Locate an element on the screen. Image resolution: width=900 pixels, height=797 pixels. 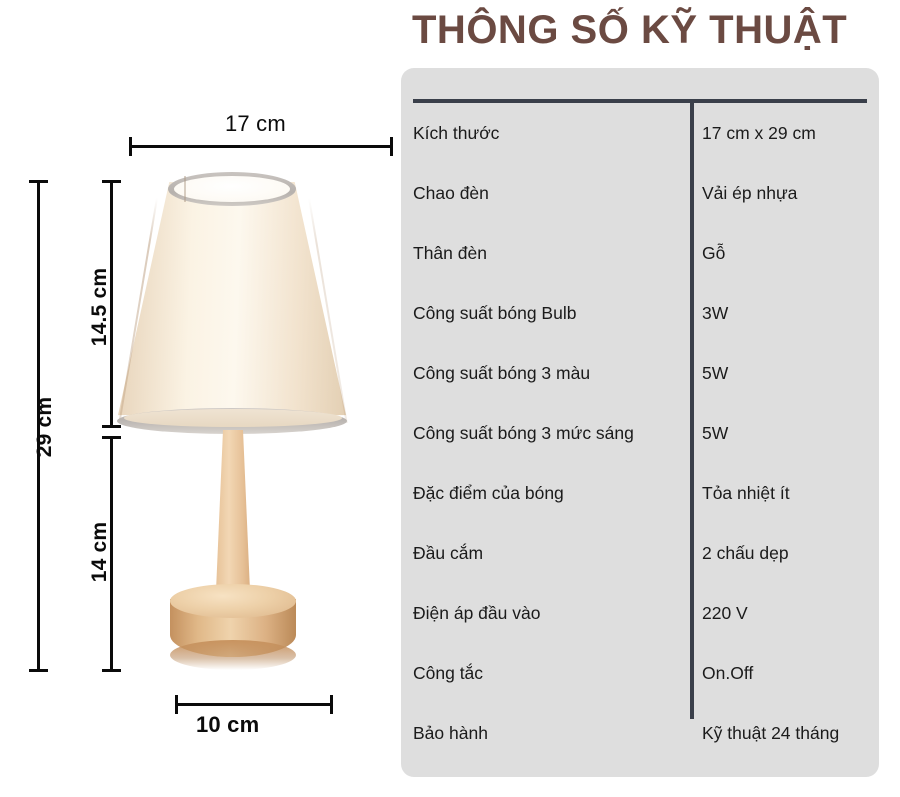
table-row: Công suất bóng 3 mức sáng 5W is located at coordinates (640, 433).